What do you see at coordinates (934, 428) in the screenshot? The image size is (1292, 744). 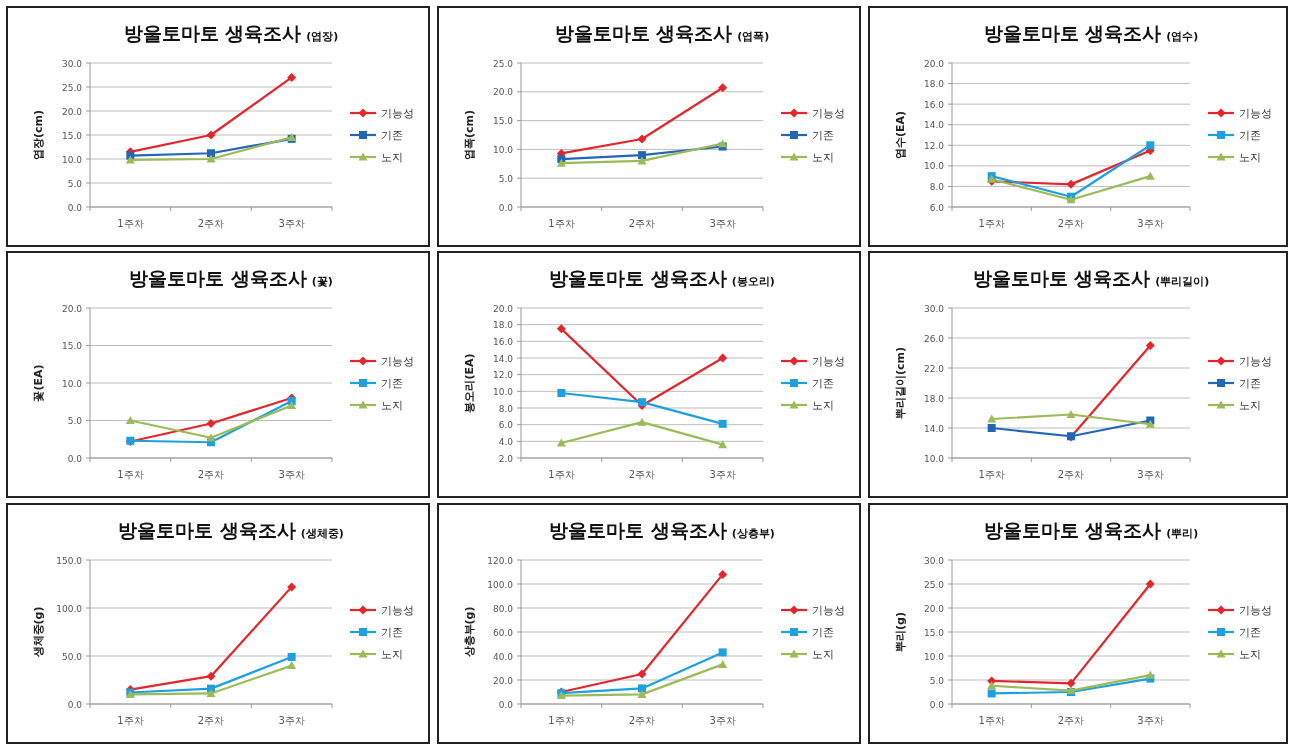 I see `y-tick-label: 14.0` at bounding box center [934, 428].